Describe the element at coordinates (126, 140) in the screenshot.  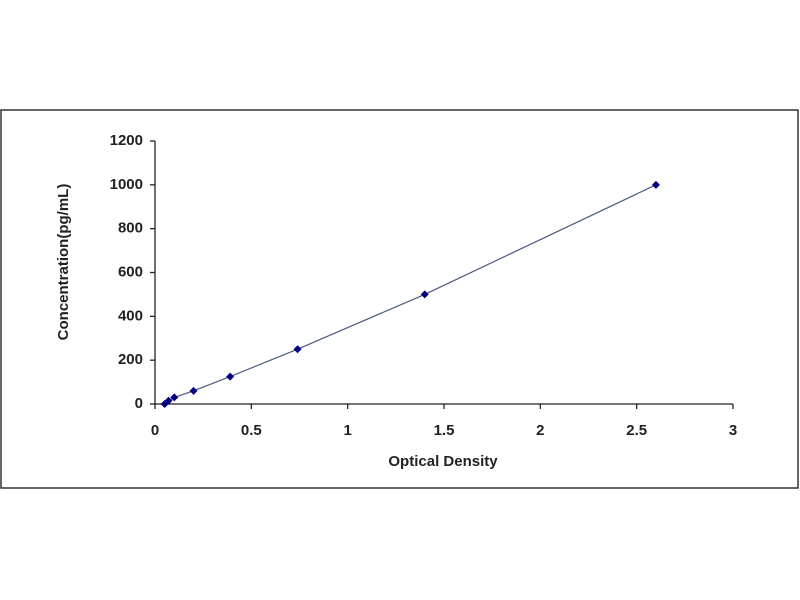
I see `y-tick-label: 1200` at that location.